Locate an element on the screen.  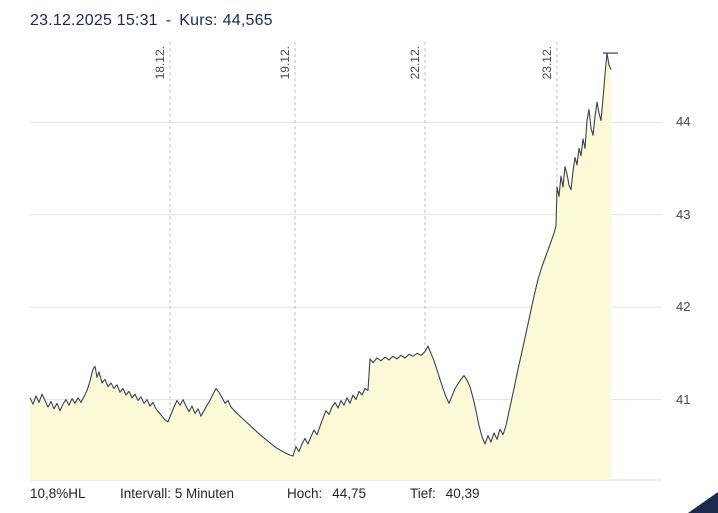
y-axis-tick: 42 is located at coordinates (683, 307).